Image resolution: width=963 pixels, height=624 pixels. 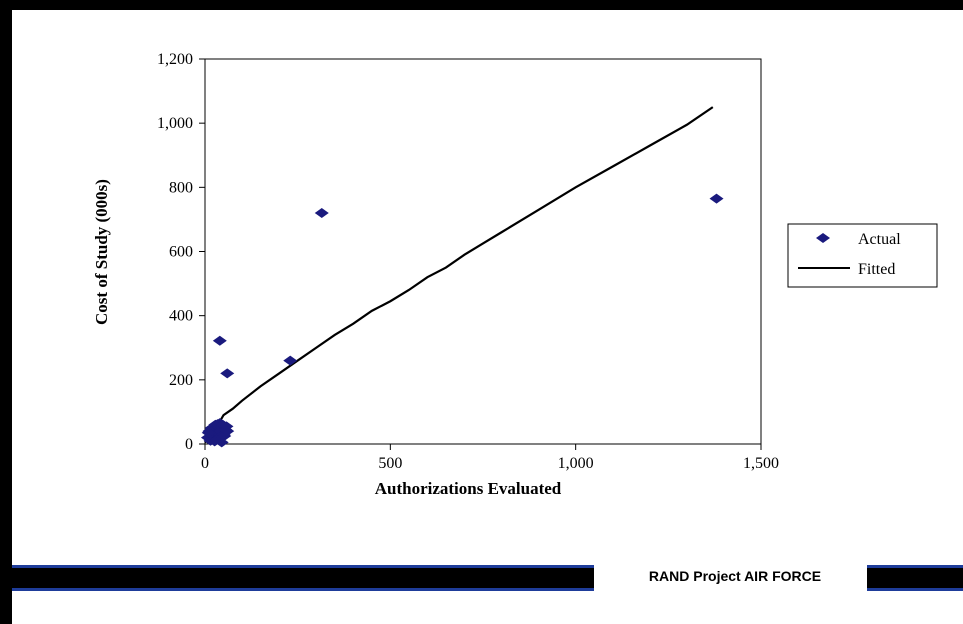 I want to click on legend-actual-label: Actual, so click(x=879, y=239).